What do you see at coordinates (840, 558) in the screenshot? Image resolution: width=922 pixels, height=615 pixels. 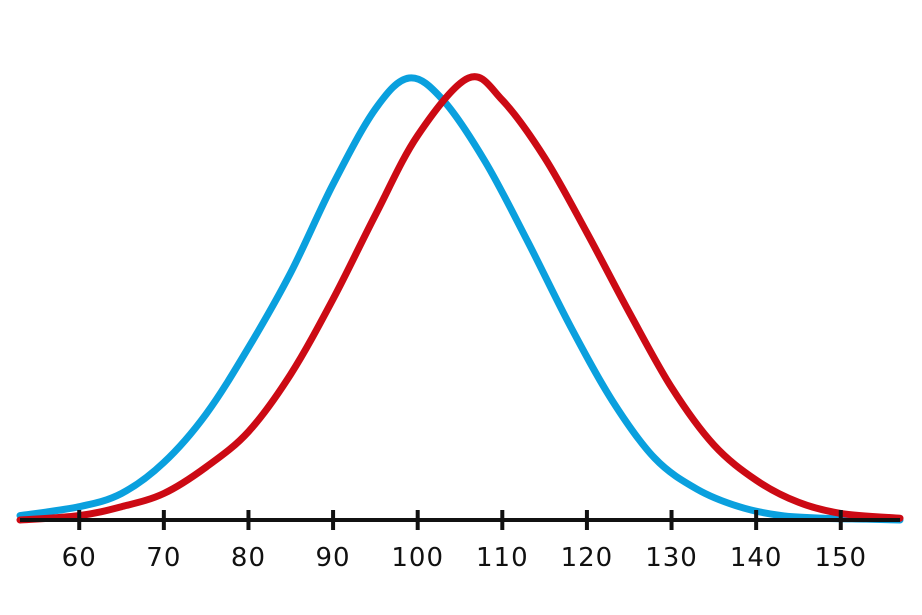 I see `x-tick-label: 150` at bounding box center [840, 558].